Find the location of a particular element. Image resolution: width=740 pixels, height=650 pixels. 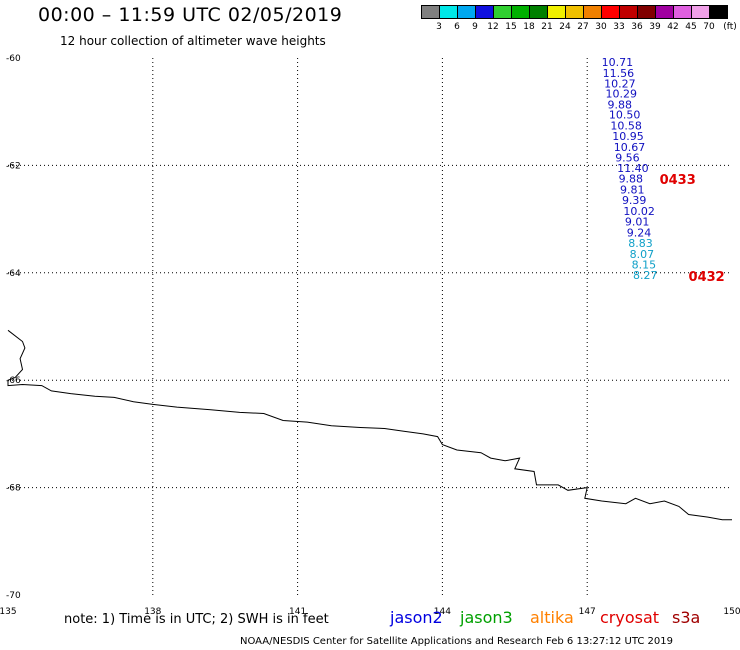

legend-label: 9 is located at coordinates (475, 27).